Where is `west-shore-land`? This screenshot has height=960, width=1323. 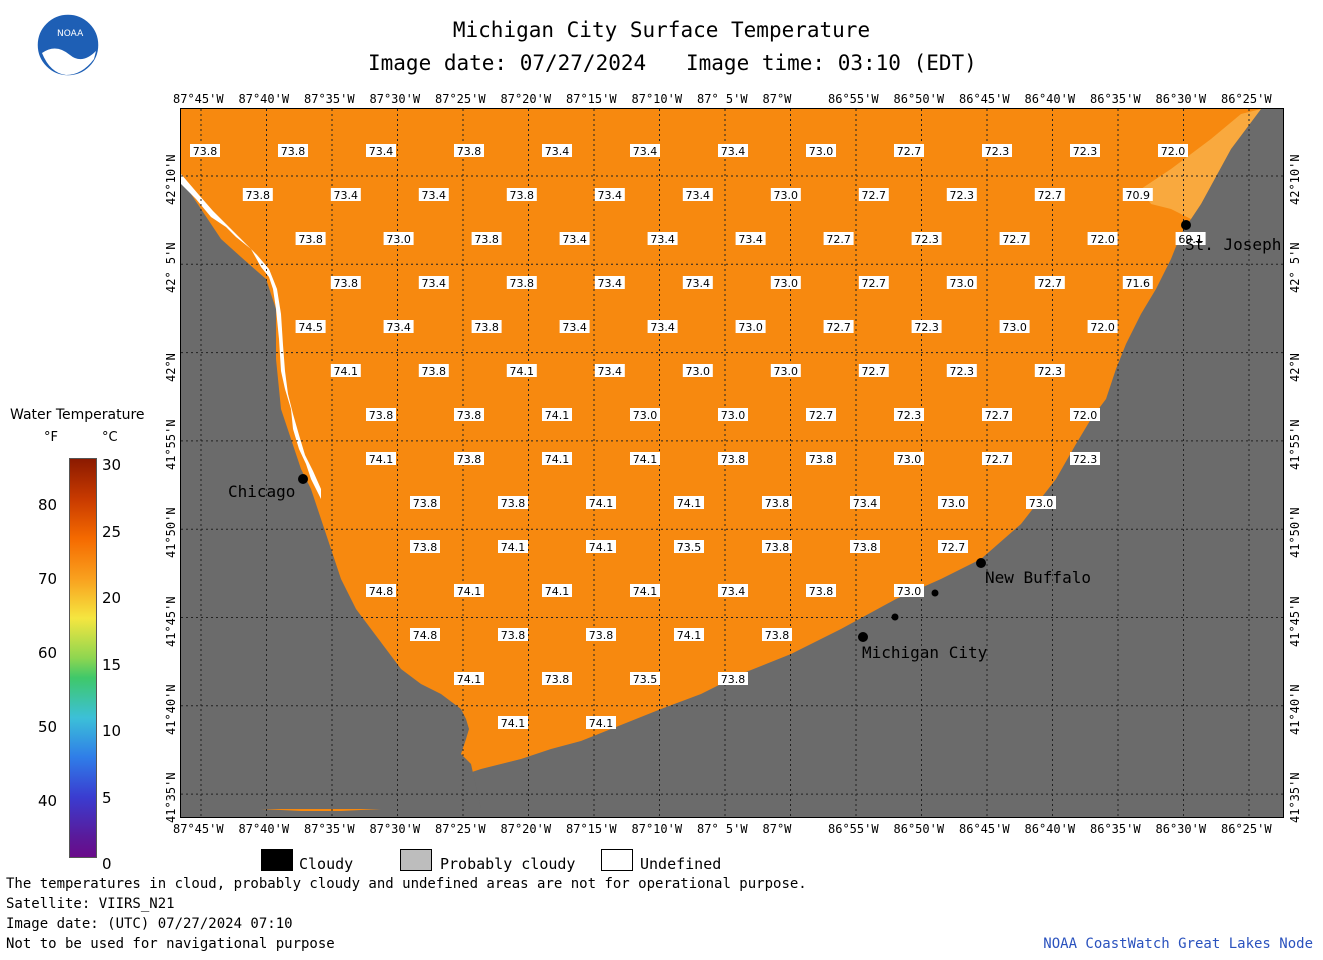 west-shore-land is located at coordinates (331, 494).